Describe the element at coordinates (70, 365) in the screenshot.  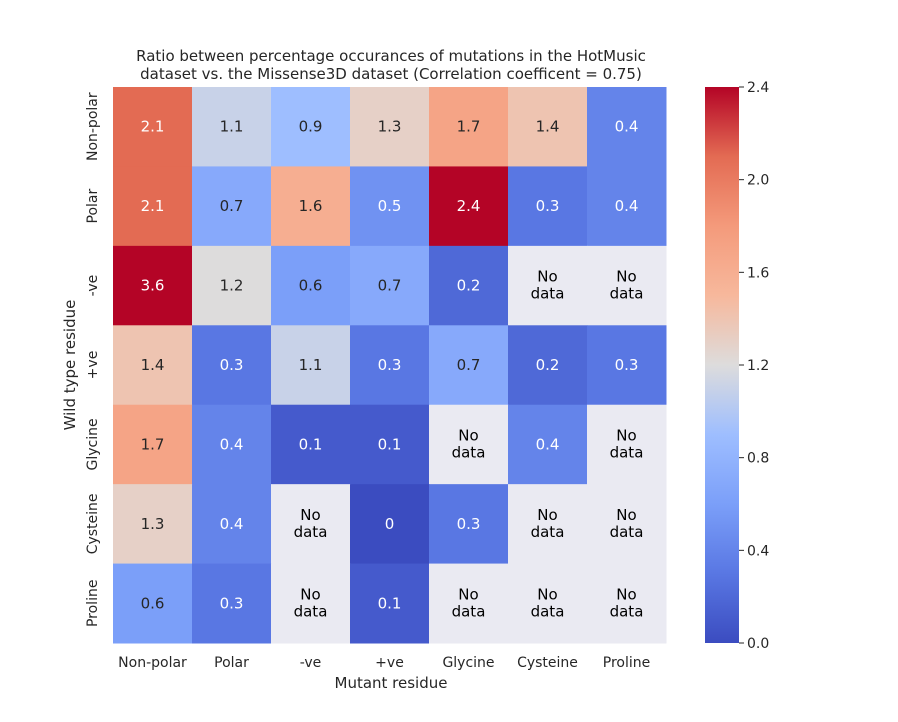
I see `y-axis-label: Wild type residue` at that location.